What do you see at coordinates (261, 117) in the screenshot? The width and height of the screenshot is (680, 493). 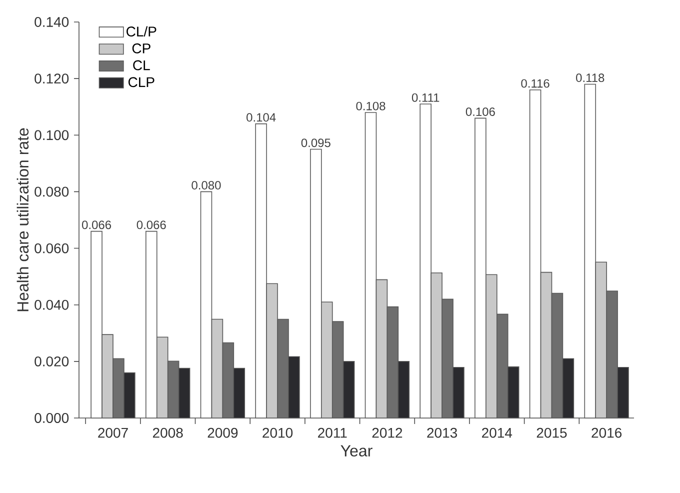 I see `data-label: 0.104` at bounding box center [261, 117].